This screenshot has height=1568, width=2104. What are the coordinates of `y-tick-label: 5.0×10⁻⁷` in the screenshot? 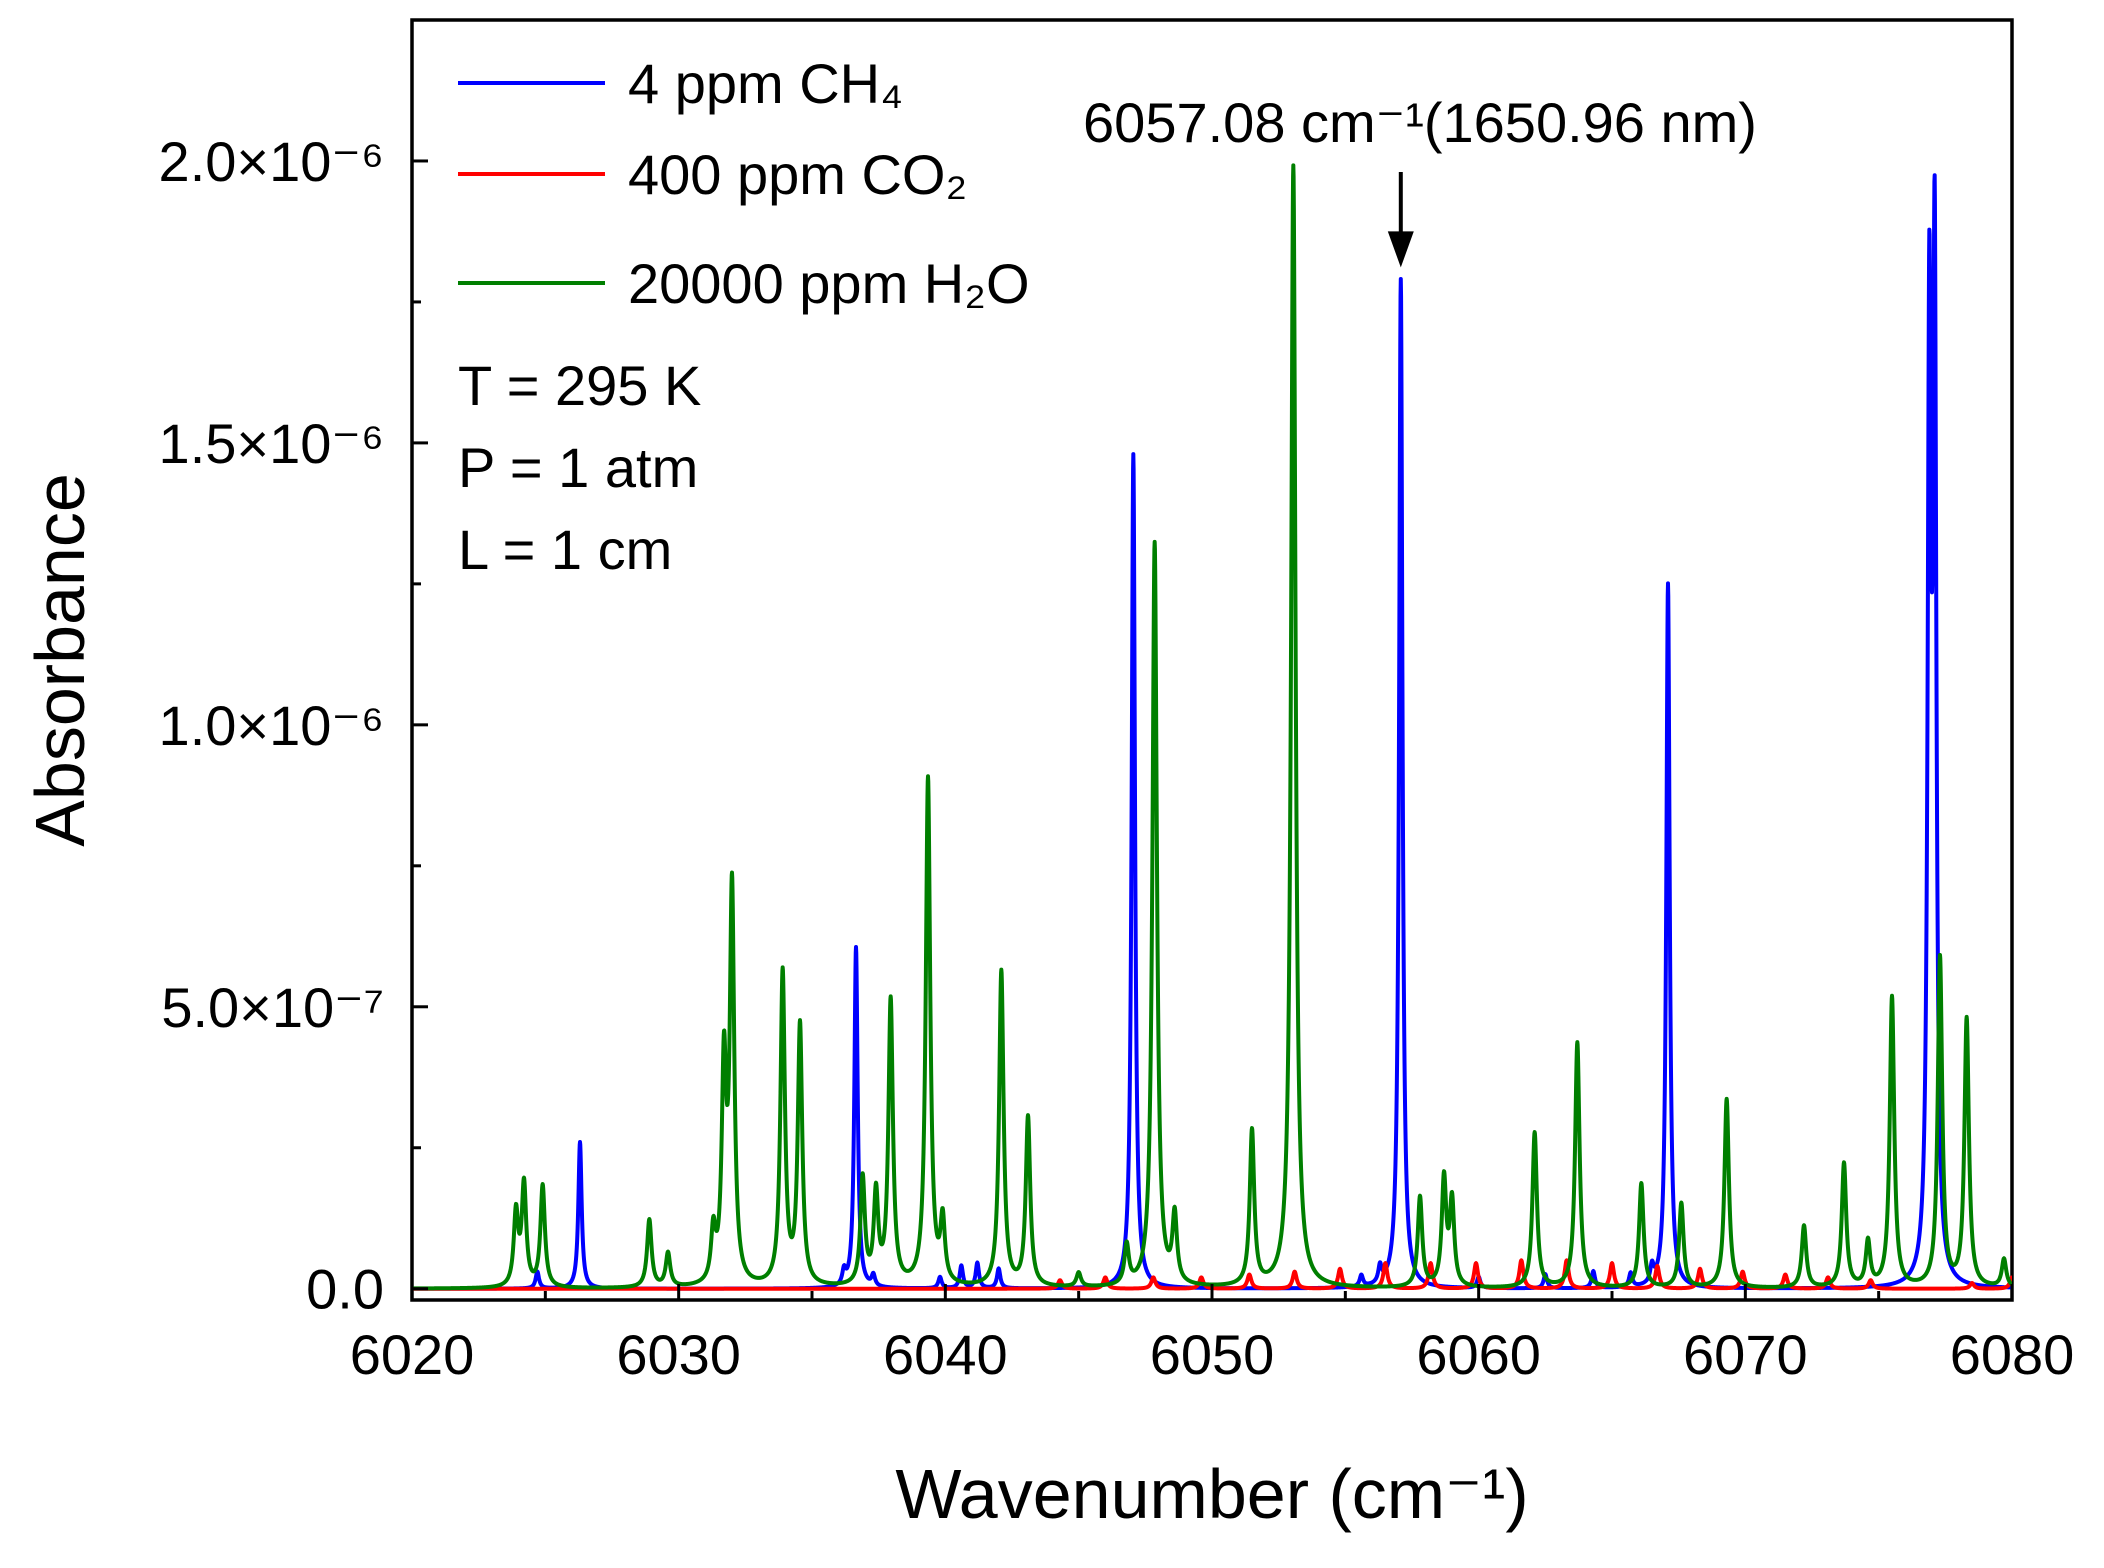 It's located at (272, 1007).